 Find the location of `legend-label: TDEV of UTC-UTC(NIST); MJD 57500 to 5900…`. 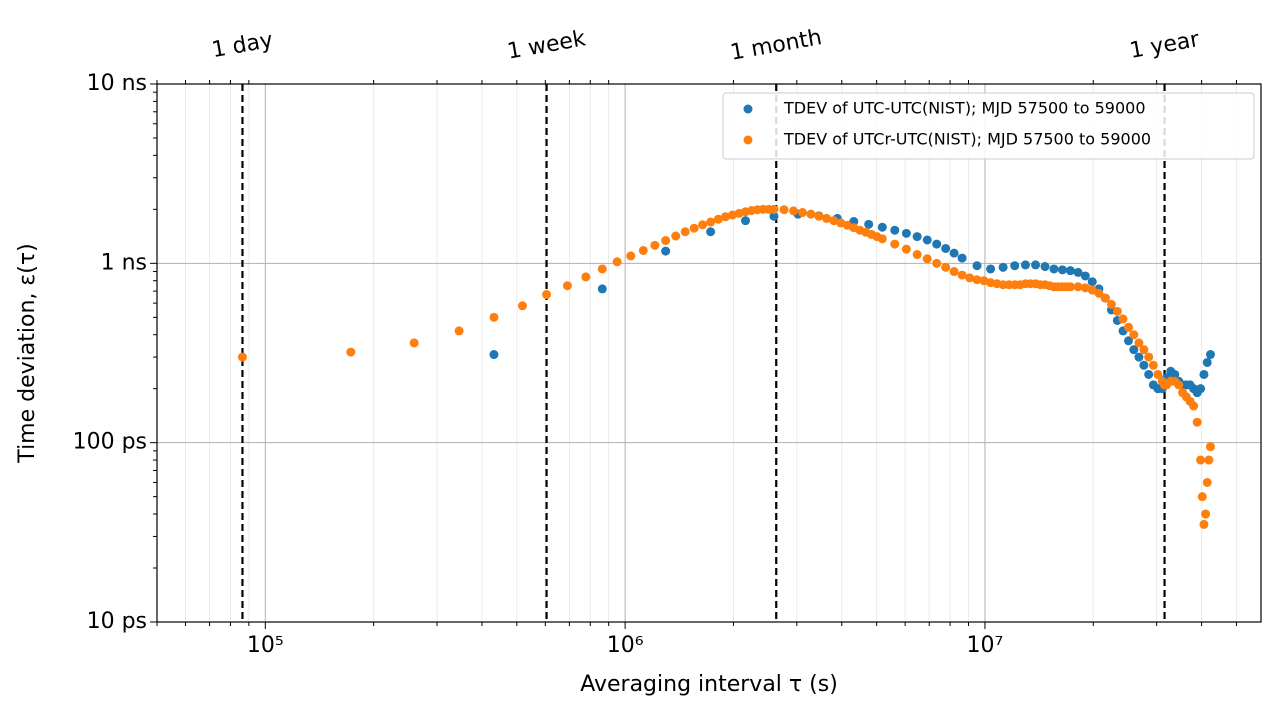

legend-label: TDEV of UTC-UTC(NIST); MJD 57500 to 5900… is located at coordinates (964, 108).